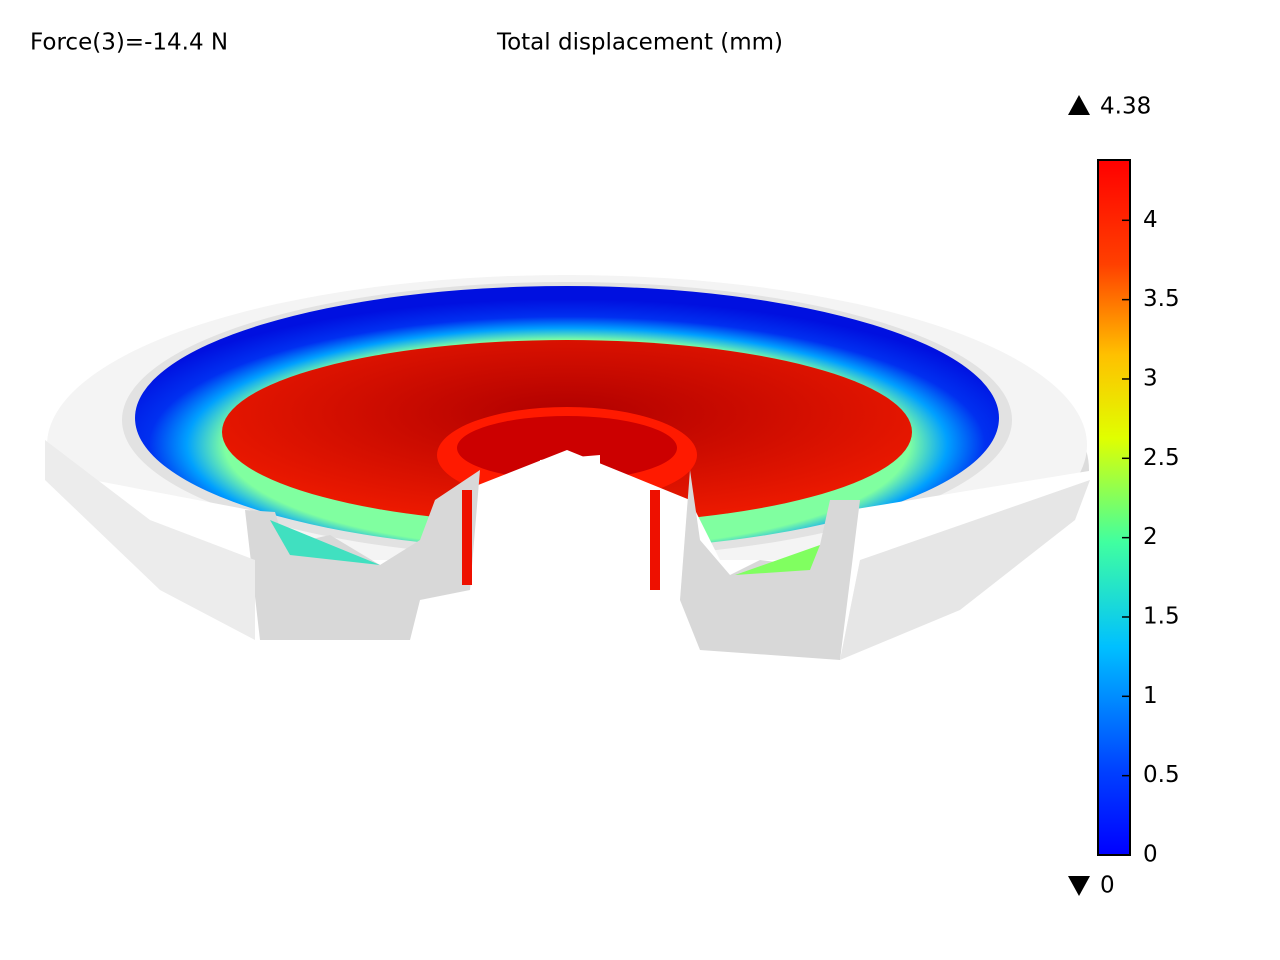  Describe the element at coordinates (1150, 537) in the screenshot. I see `colorbar-tick-label: 2` at that location.